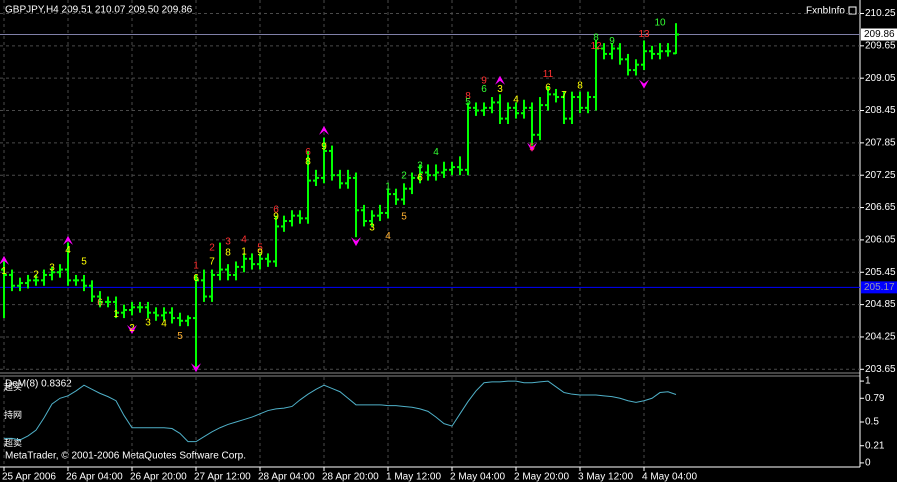  I want to click on x-tick-label: 27 Apr 12:00, so click(222, 477).